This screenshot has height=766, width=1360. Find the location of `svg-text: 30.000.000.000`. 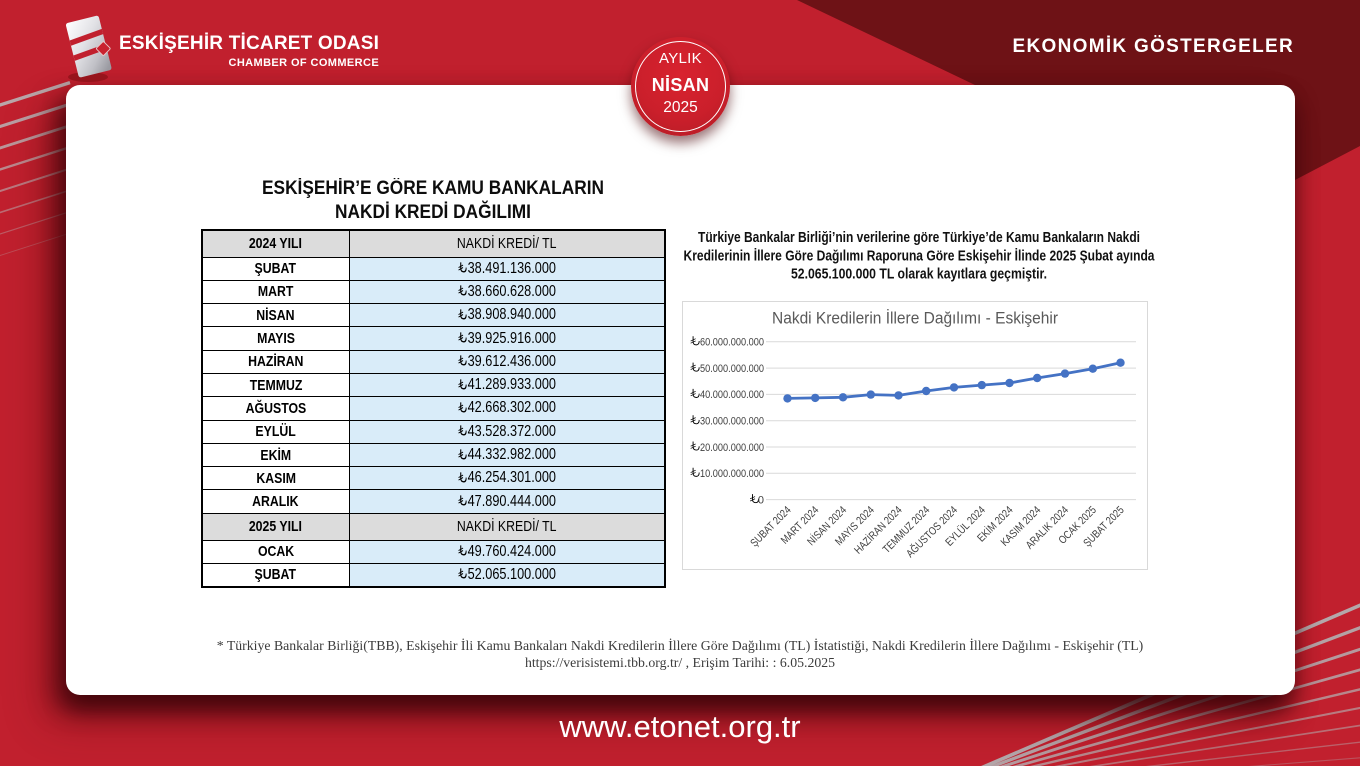

svg-text: 30.000.000.000 is located at coordinates (732, 422).